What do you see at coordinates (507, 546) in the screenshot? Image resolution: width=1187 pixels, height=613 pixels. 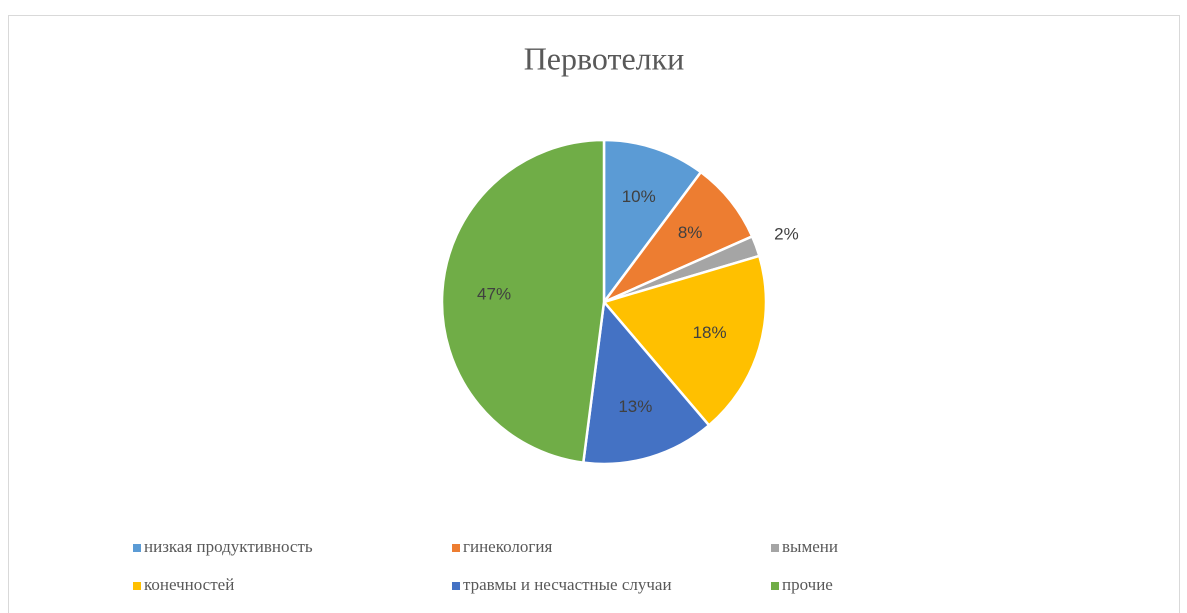 I see `legend-label: гинекология` at bounding box center [507, 546].